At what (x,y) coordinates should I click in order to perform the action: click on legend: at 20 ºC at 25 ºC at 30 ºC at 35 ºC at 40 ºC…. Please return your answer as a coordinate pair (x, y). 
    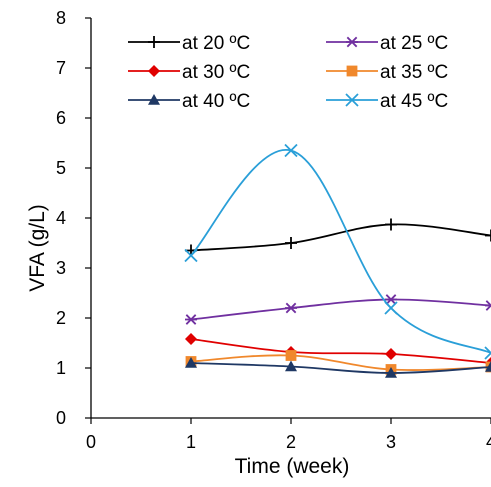
    Looking at the image, I should click on (288, 72).